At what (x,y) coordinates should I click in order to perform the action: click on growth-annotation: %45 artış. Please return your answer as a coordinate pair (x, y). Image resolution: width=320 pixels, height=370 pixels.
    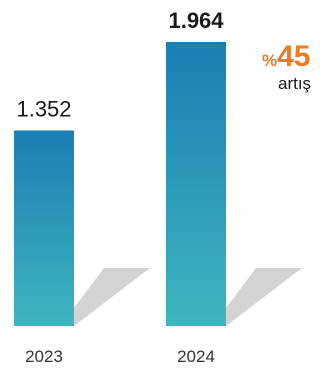
    Looking at the image, I should click on (291, 67).